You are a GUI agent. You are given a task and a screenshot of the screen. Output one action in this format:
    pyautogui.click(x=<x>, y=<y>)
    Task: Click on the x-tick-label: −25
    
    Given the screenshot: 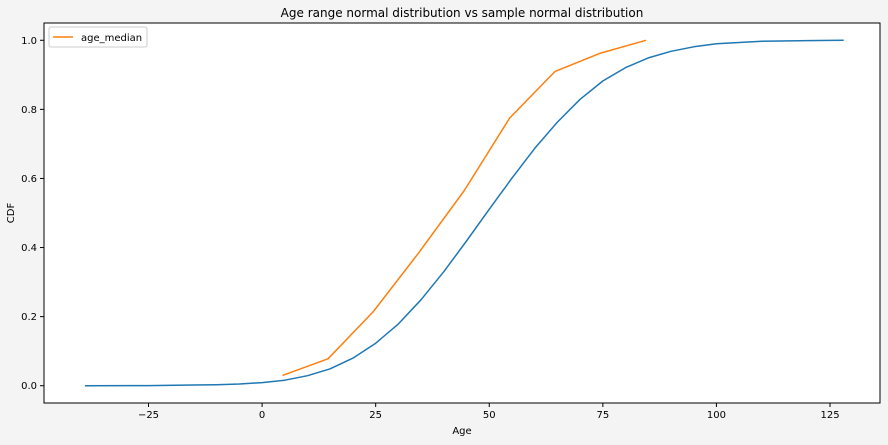 What is the action you would take?
    pyautogui.click(x=148, y=415)
    